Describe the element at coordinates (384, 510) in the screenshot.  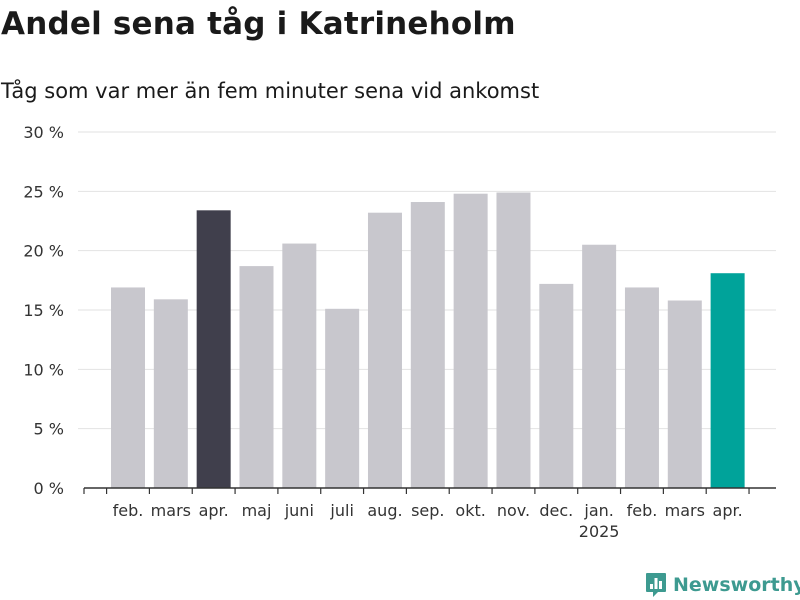
I see `x-tick-label: aug.` at that location.